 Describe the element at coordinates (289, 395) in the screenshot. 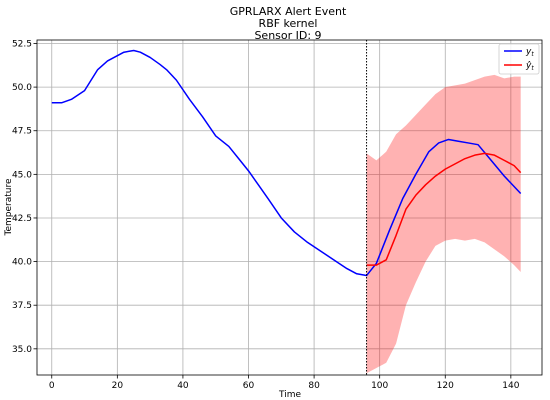

I see `x-axis-label: Time` at that location.